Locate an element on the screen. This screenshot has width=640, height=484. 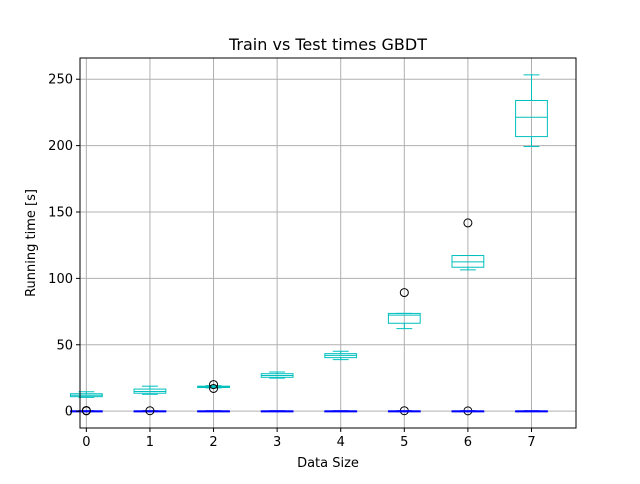
x-tick-label: 1 is located at coordinates (150, 442).